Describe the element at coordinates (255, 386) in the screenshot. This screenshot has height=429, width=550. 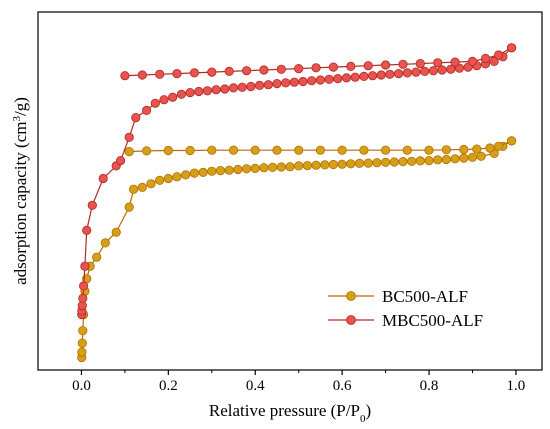
I see `x-tick-label: 0.4` at that location.